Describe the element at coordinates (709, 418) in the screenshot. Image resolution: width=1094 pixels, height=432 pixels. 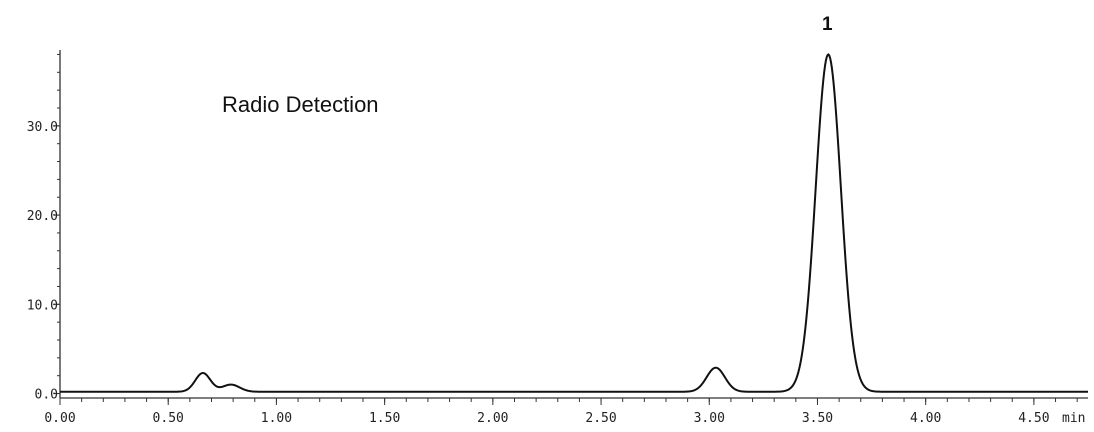
I see `x-tick-label: 3.00` at that location.